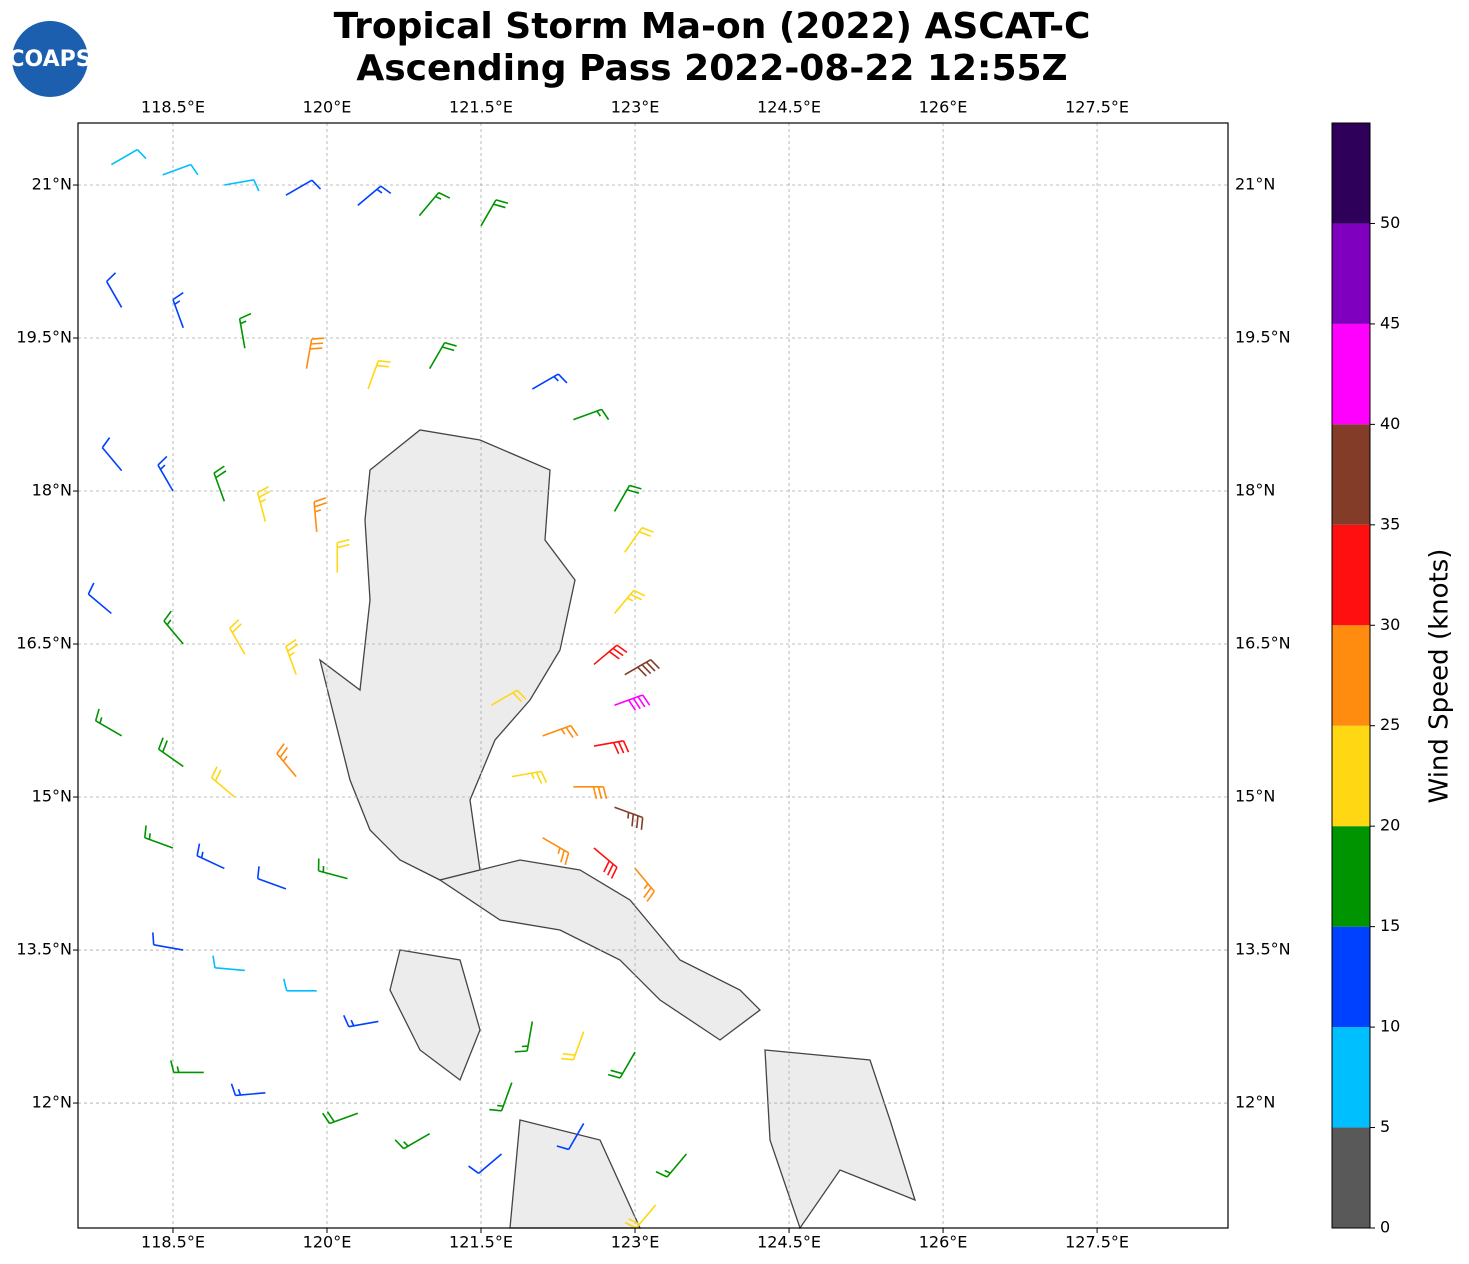  Describe the element at coordinates (1390, 1026) in the screenshot. I see `colorbar-tick-label: 10` at that location.